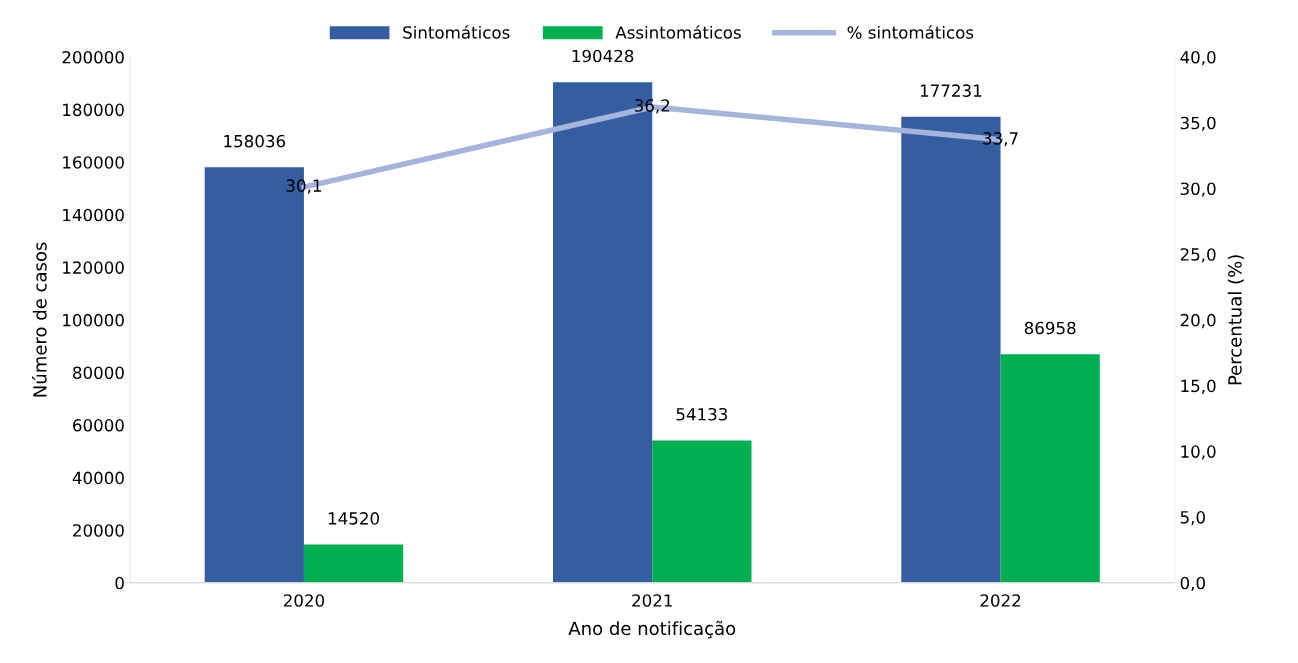 The image size is (1298, 663). Describe the element at coordinates (1198, 189) in the screenshot. I see `y2-tick-label: 30,0` at that location.